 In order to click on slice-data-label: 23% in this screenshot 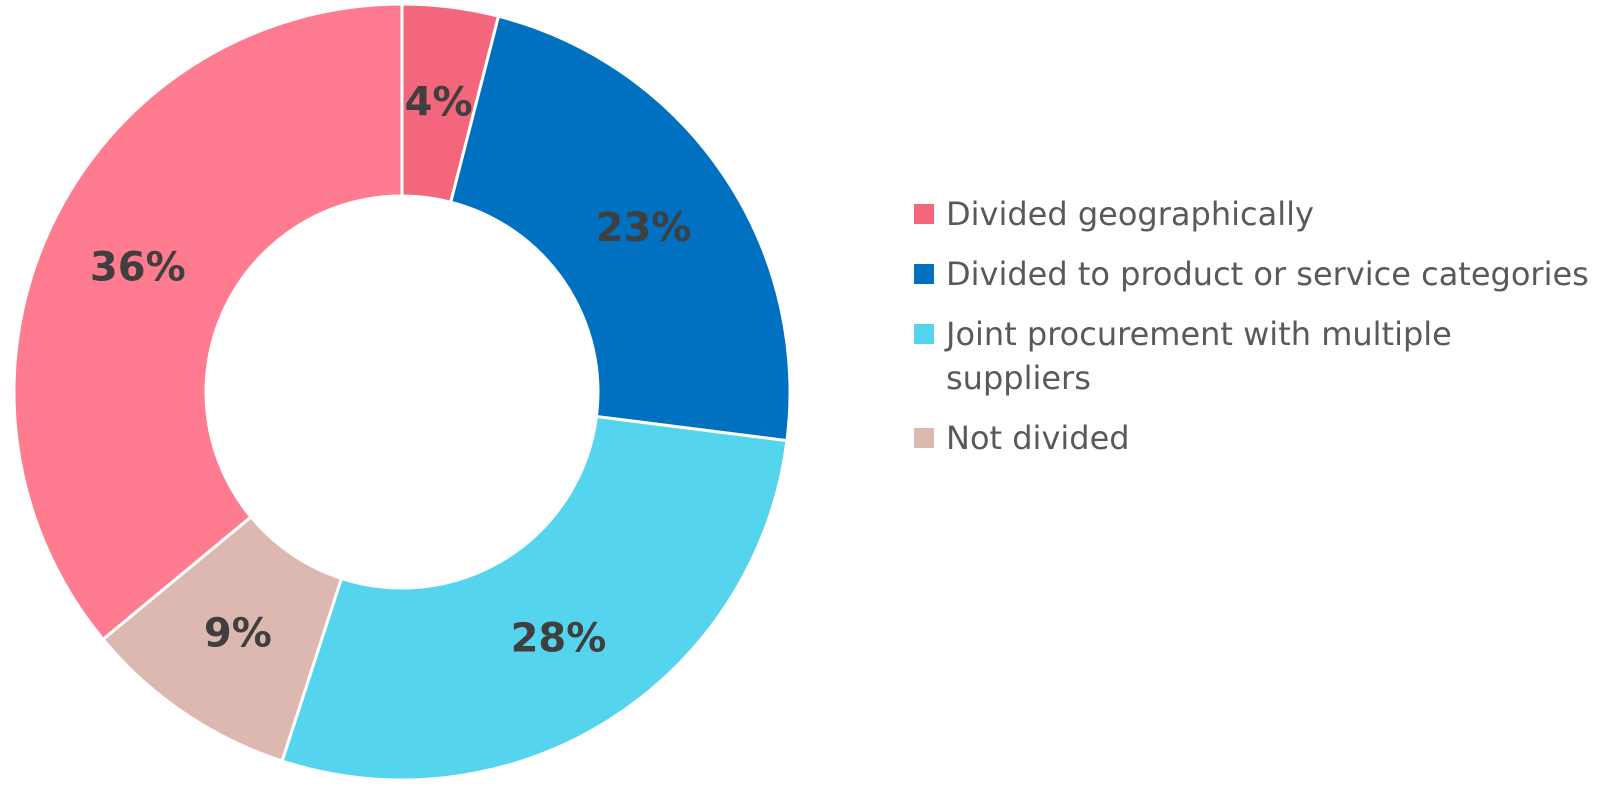, I will do `click(644, 228)`.